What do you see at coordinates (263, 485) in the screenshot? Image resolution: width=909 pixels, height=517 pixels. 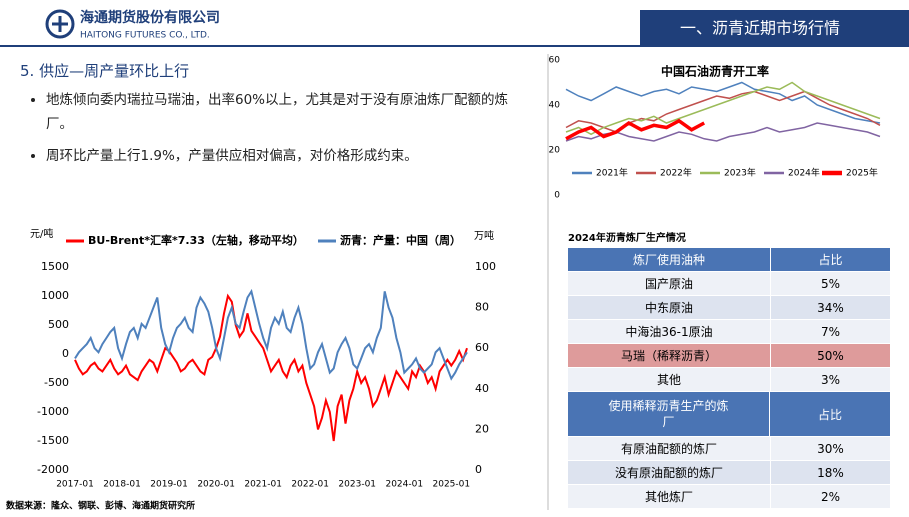 I see `x-tick-label: 2021-01` at bounding box center [263, 485].